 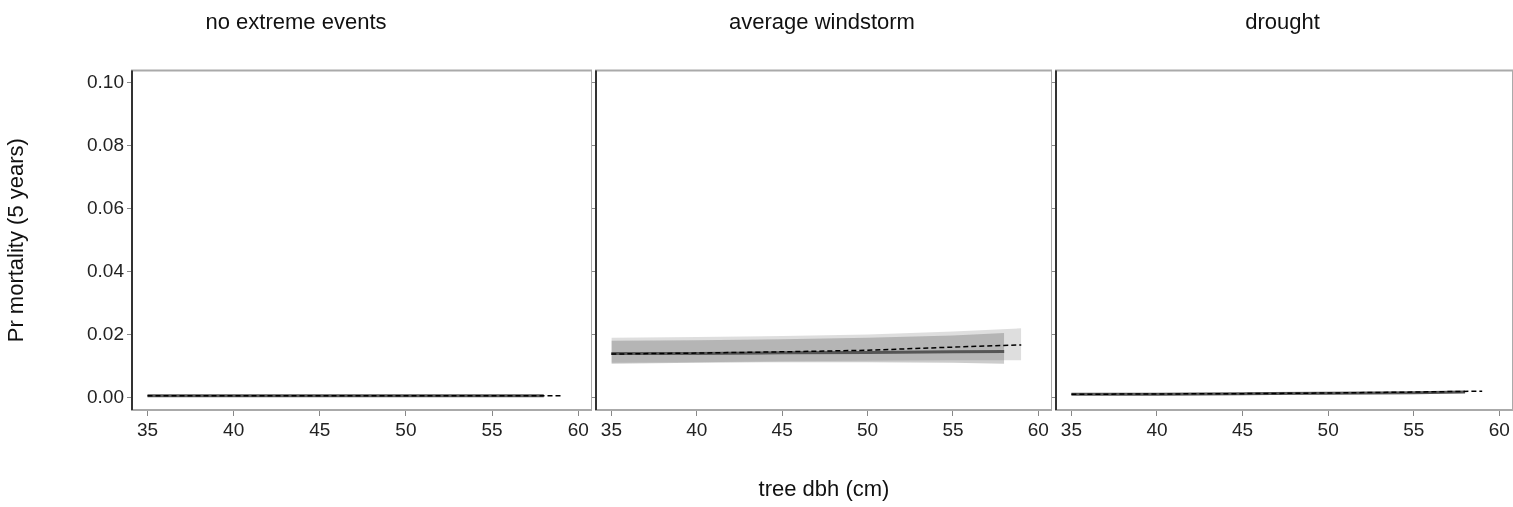 What do you see at coordinates (105, 333) in the screenshot?
I see `y-tick-label: 0.02` at bounding box center [105, 333].